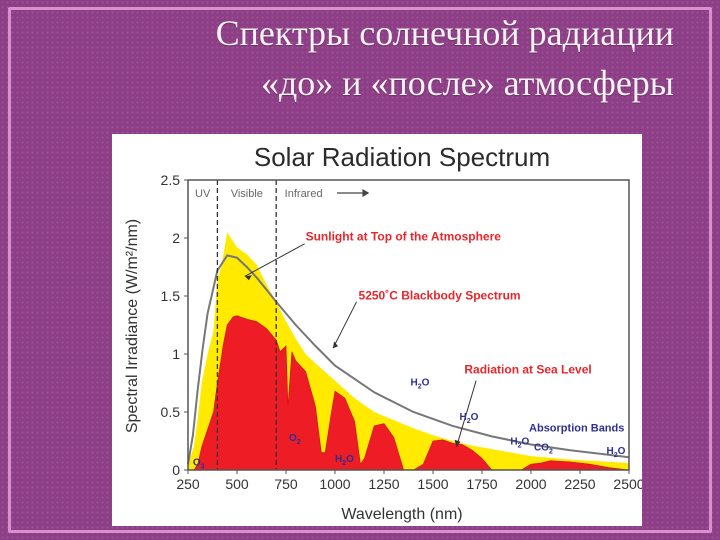  Describe the element at coordinates (171, 412) in the screenshot. I see `y-tick-label: 0.5` at that location.